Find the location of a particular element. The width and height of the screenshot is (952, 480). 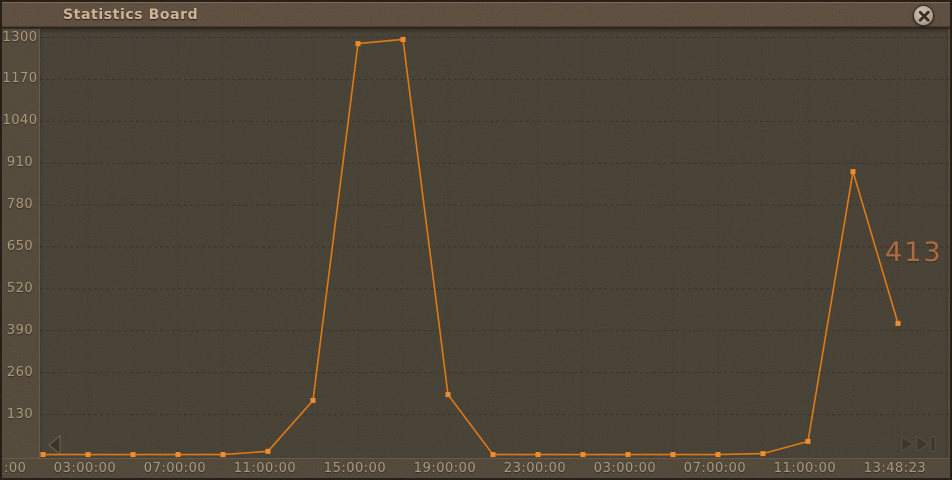

close-button is located at coordinates (923, 15).